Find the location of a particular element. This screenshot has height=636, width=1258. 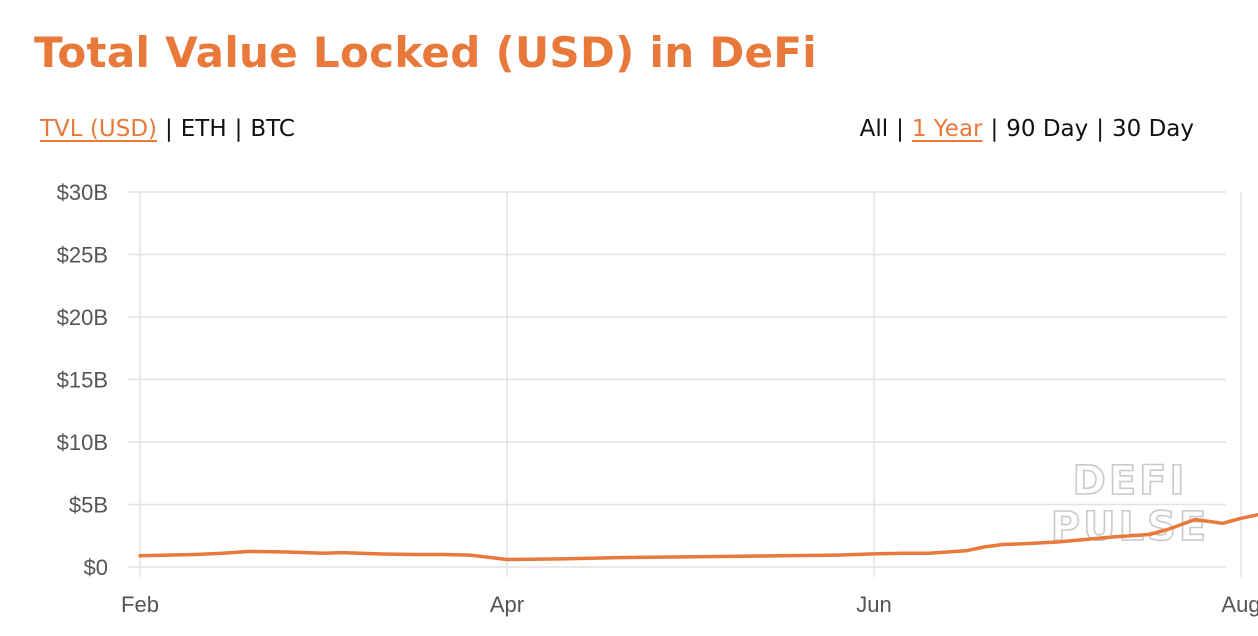

y-tick-label: $5B is located at coordinates (88, 505).